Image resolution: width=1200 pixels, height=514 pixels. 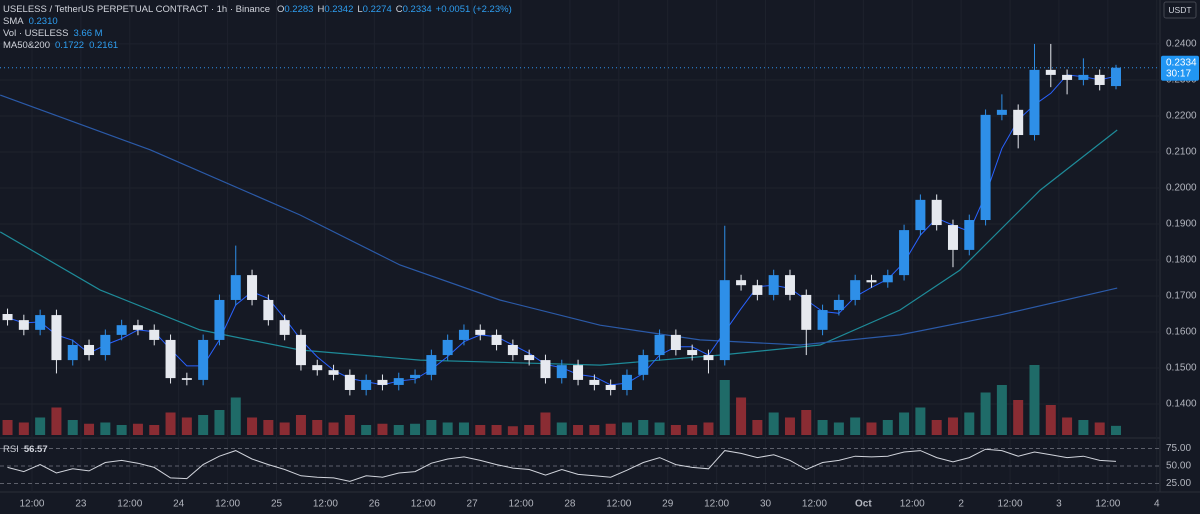 What do you see at coordinates (1178, 73) in the screenshot?
I see `countdown: 30:17` at bounding box center [1178, 73].